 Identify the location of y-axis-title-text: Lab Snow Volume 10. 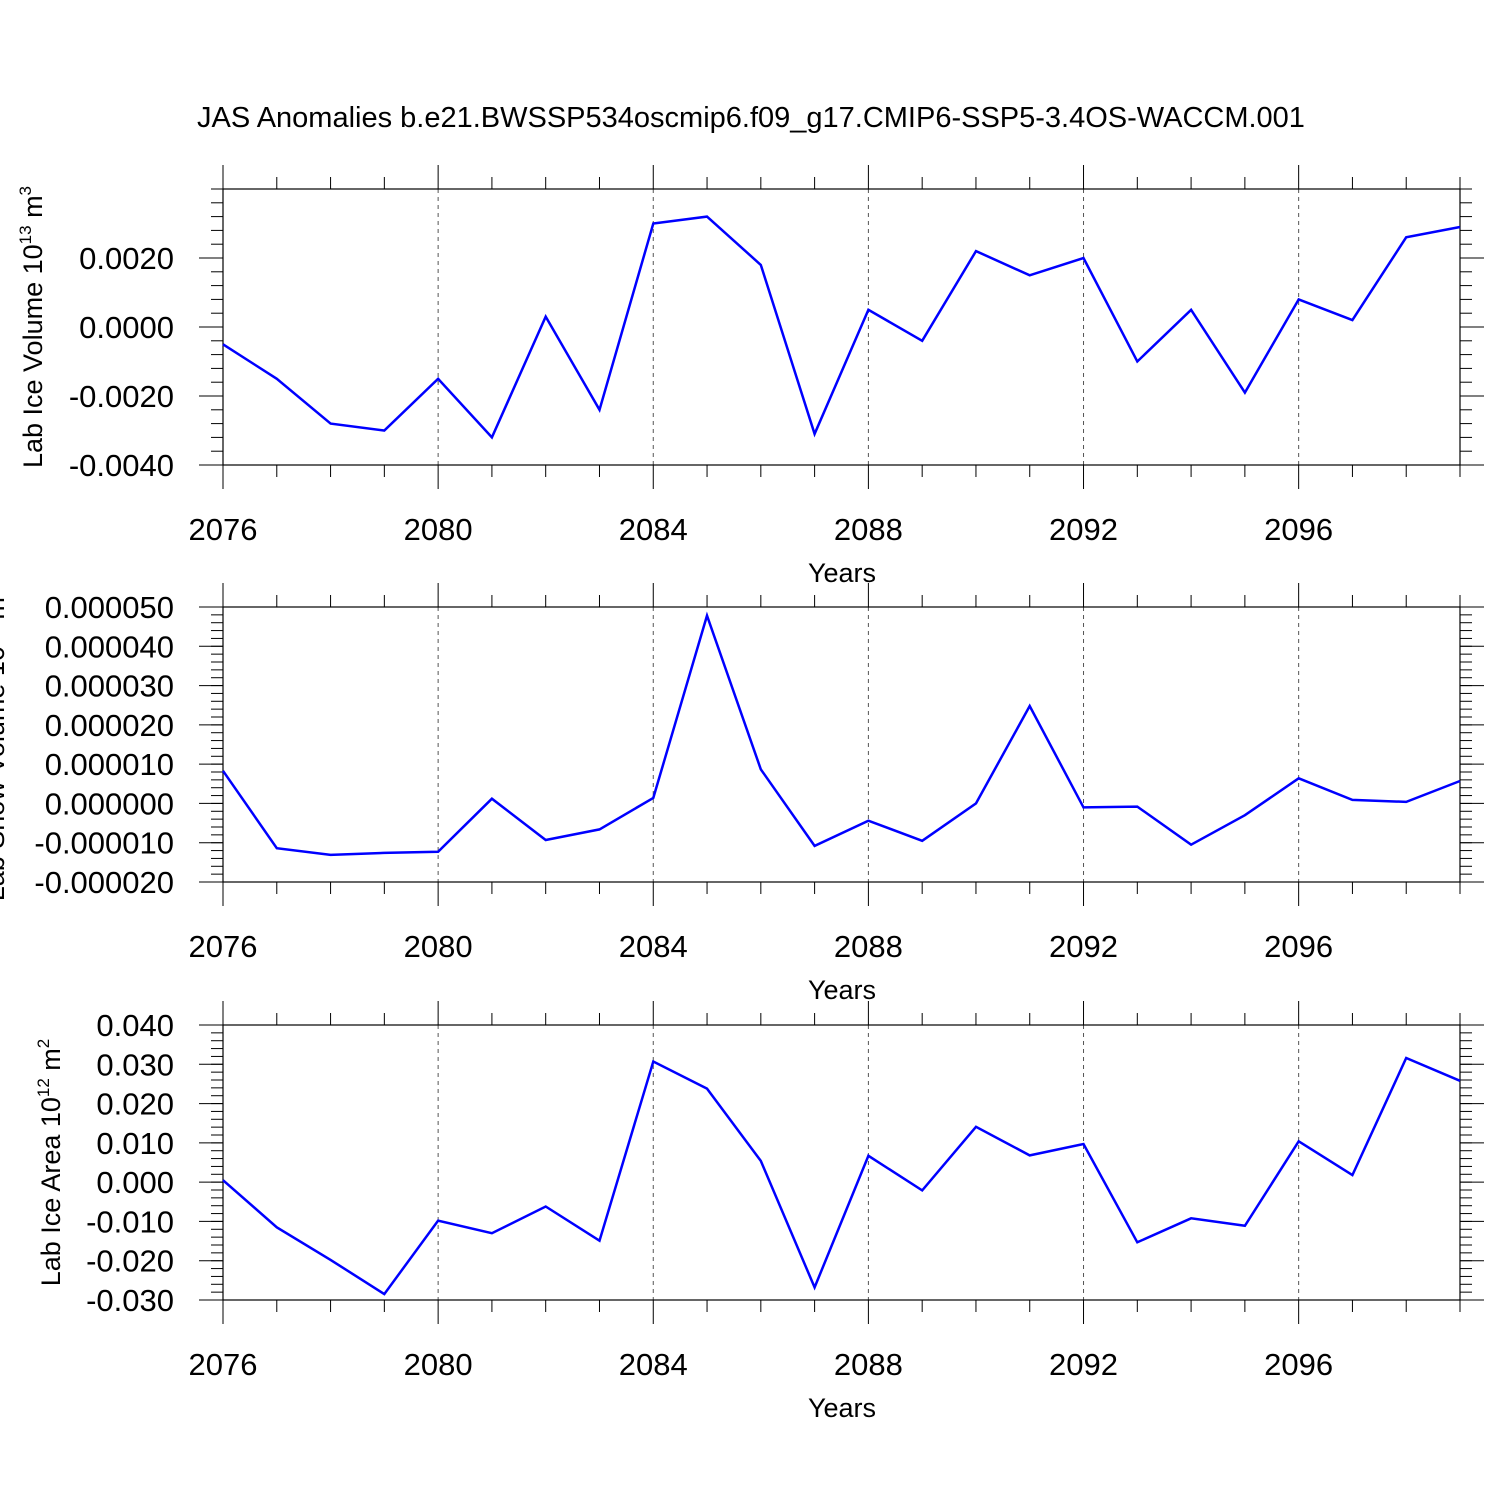
(5, 773).